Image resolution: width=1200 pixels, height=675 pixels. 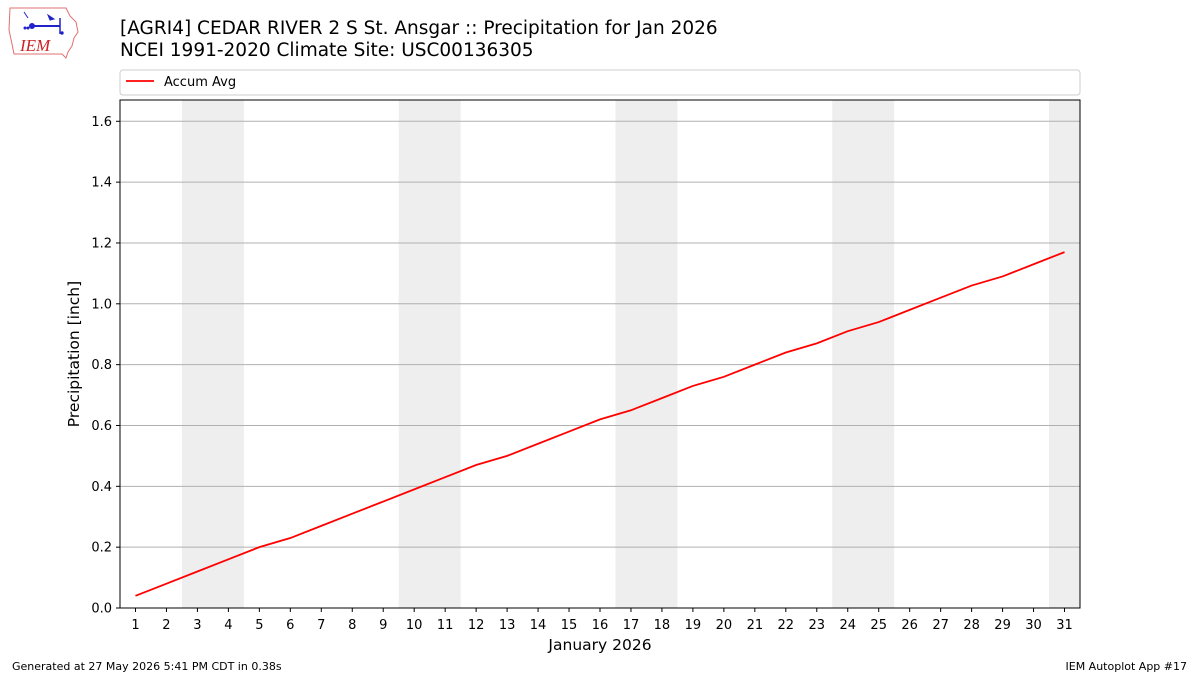 I want to click on y-tick-label: 0.4, so click(x=101, y=487).